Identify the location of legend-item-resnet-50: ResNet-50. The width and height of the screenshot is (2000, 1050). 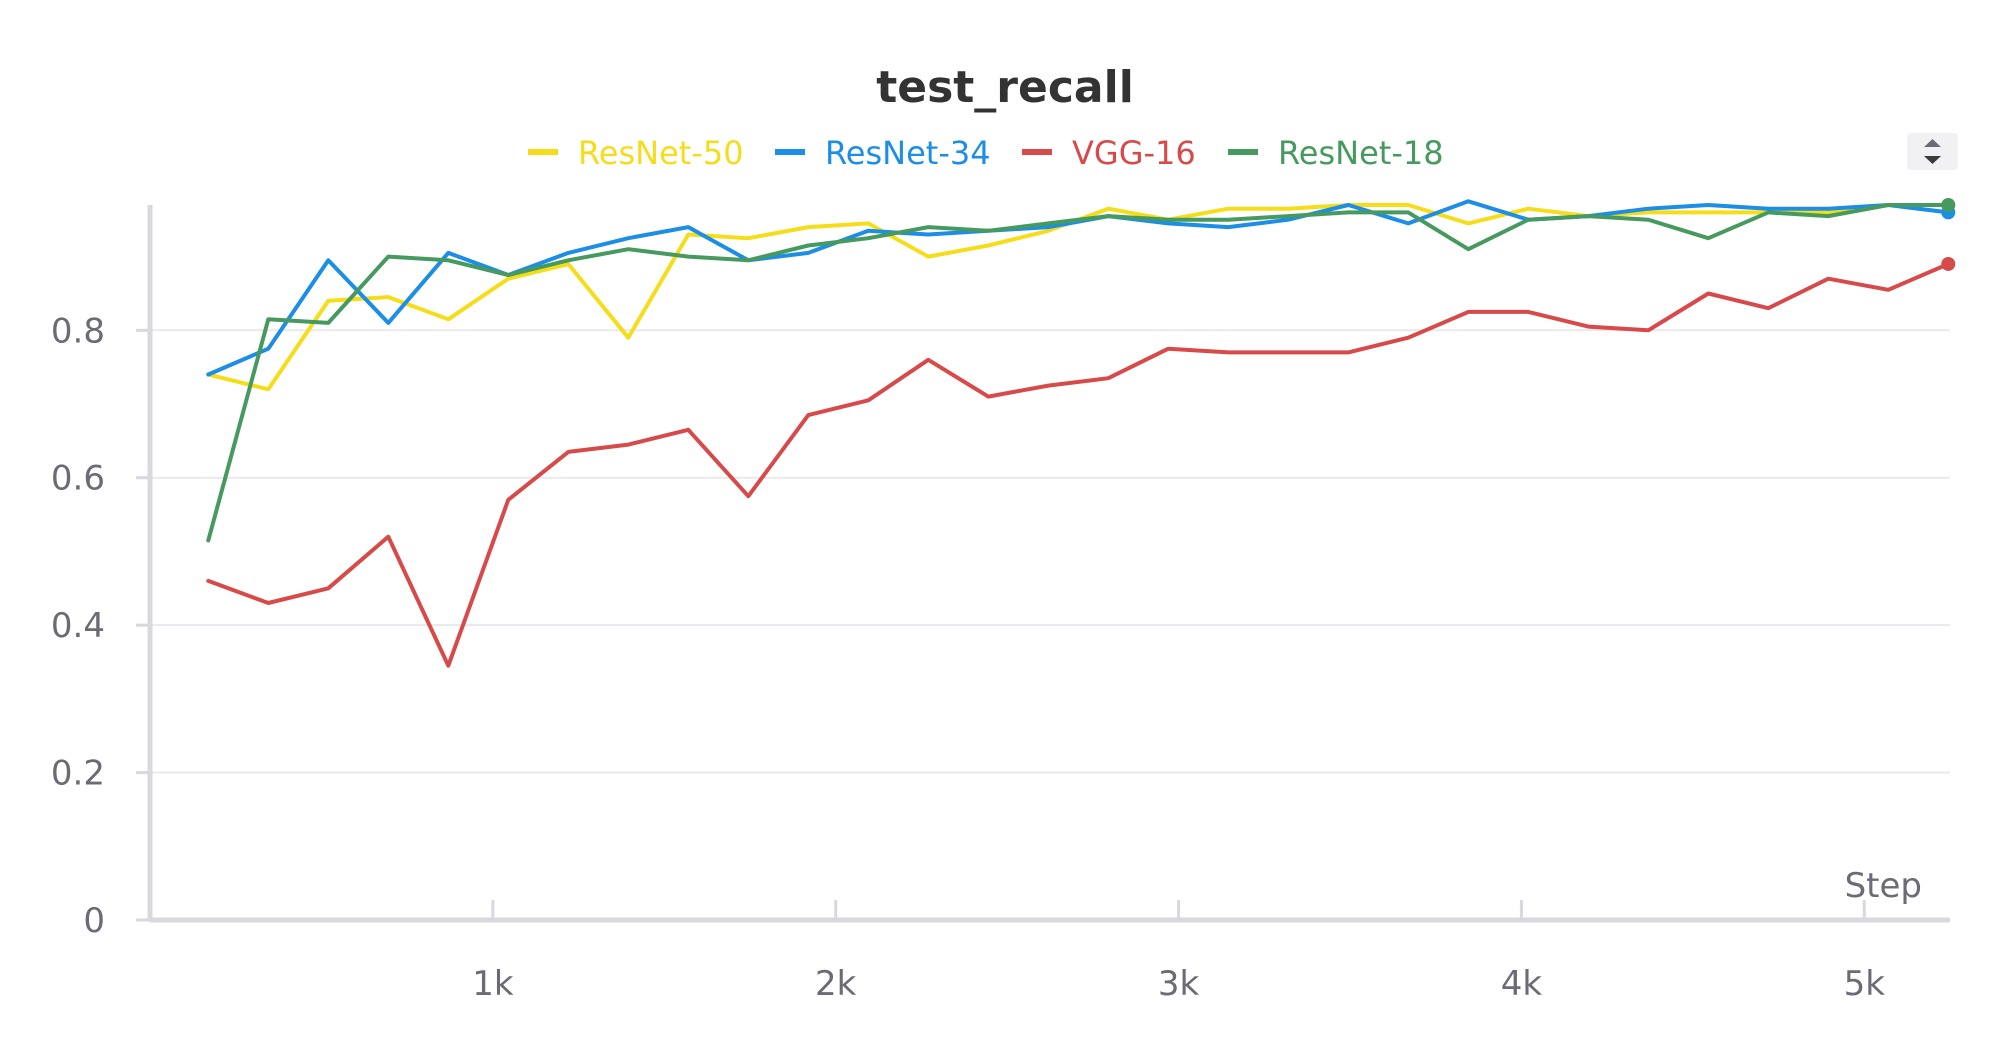
(636, 153).